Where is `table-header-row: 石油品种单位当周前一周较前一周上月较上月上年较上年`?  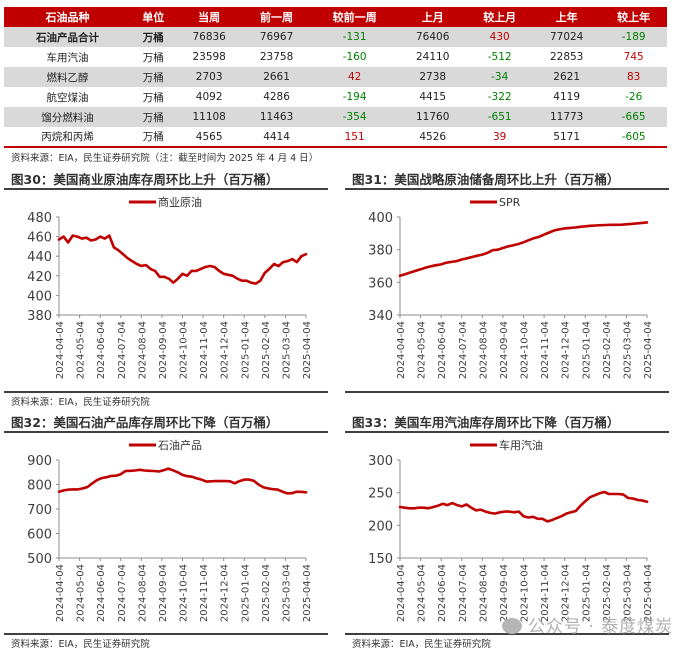
table-header-row: 石油品种单位当周前一周较前一周上月较上月上年较上年 is located at coordinates (335, 17).